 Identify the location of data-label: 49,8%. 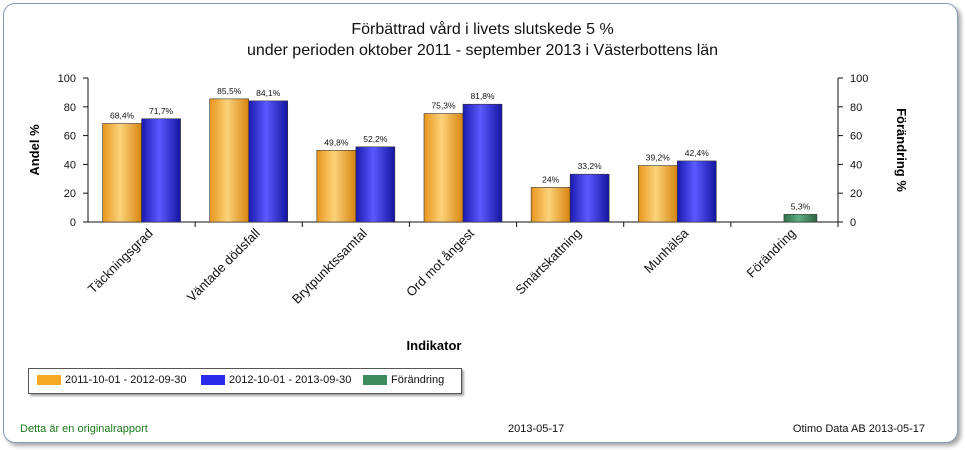
(336, 142).